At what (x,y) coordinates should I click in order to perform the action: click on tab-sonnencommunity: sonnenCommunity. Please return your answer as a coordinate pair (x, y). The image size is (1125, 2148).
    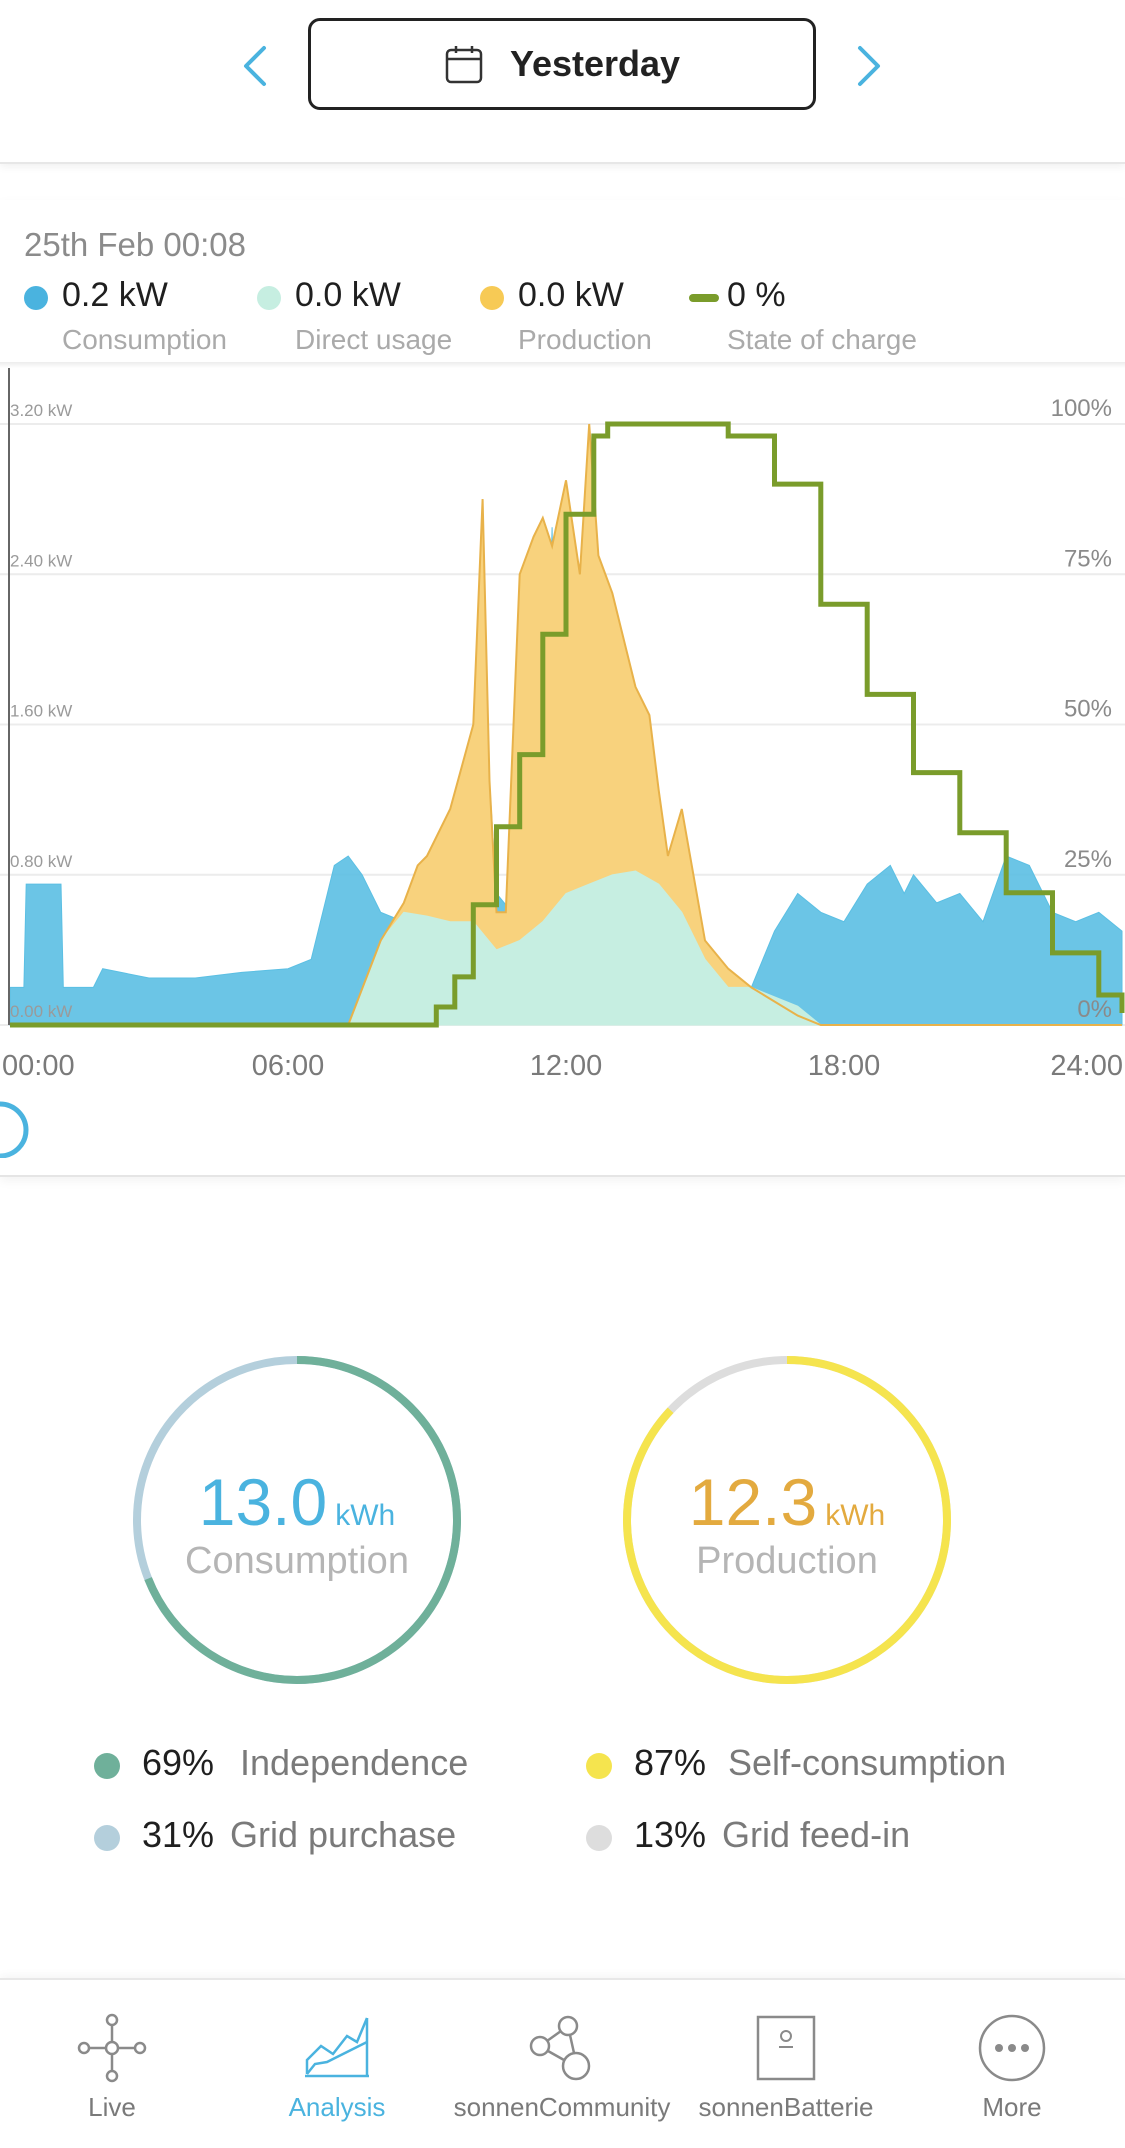
    Looking at the image, I should click on (562, 2064).